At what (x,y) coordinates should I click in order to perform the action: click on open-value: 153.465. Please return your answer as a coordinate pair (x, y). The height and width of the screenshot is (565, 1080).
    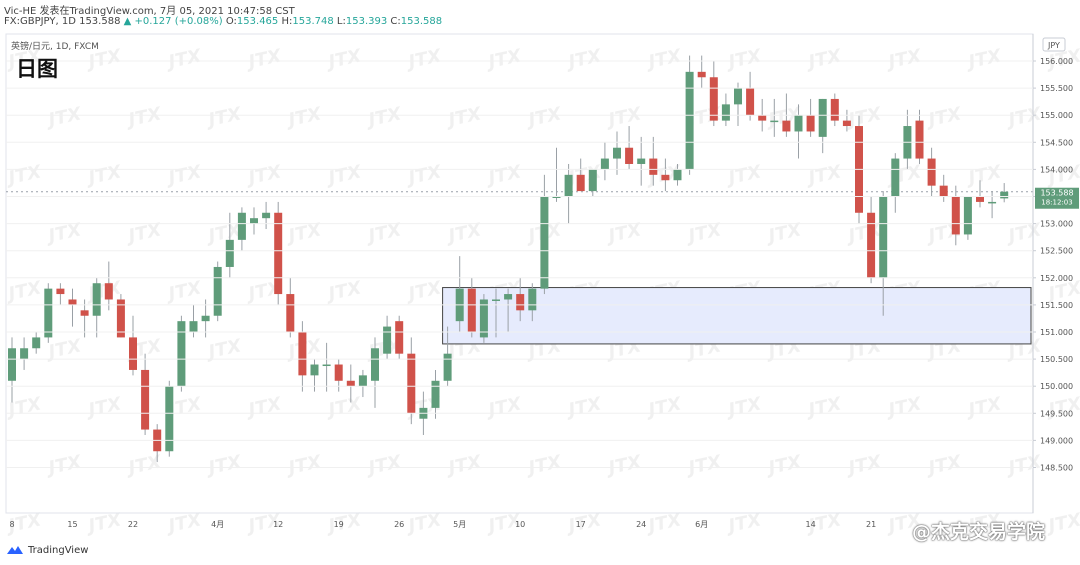
    Looking at the image, I should click on (257, 21).